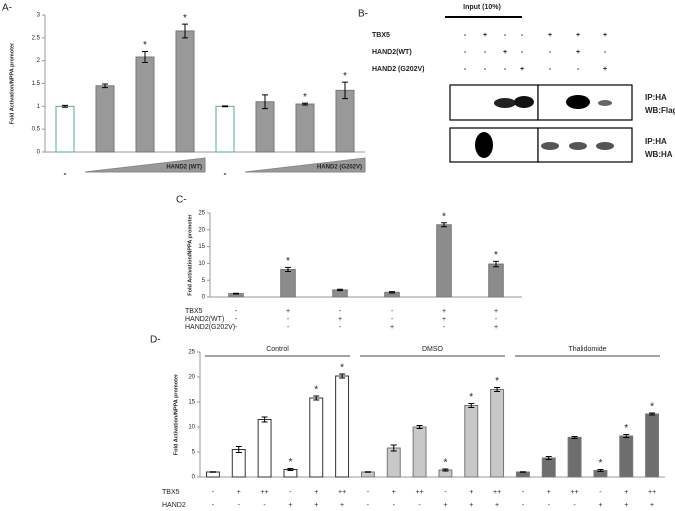 The height and width of the screenshot is (511, 675). Describe the element at coordinates (656, 141) in the screenshot. I see `probe-label: IP:HA` at that location.